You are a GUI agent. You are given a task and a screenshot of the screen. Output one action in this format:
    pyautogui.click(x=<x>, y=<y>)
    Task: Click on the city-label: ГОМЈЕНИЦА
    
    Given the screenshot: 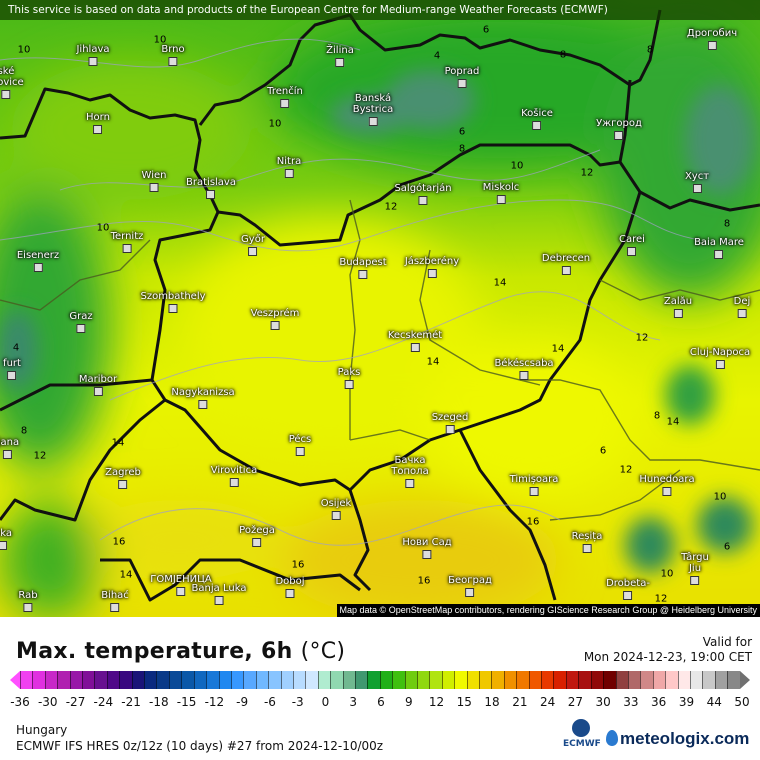 What is the action you would take?
    pyautogui.click(x=181, y=585)
    